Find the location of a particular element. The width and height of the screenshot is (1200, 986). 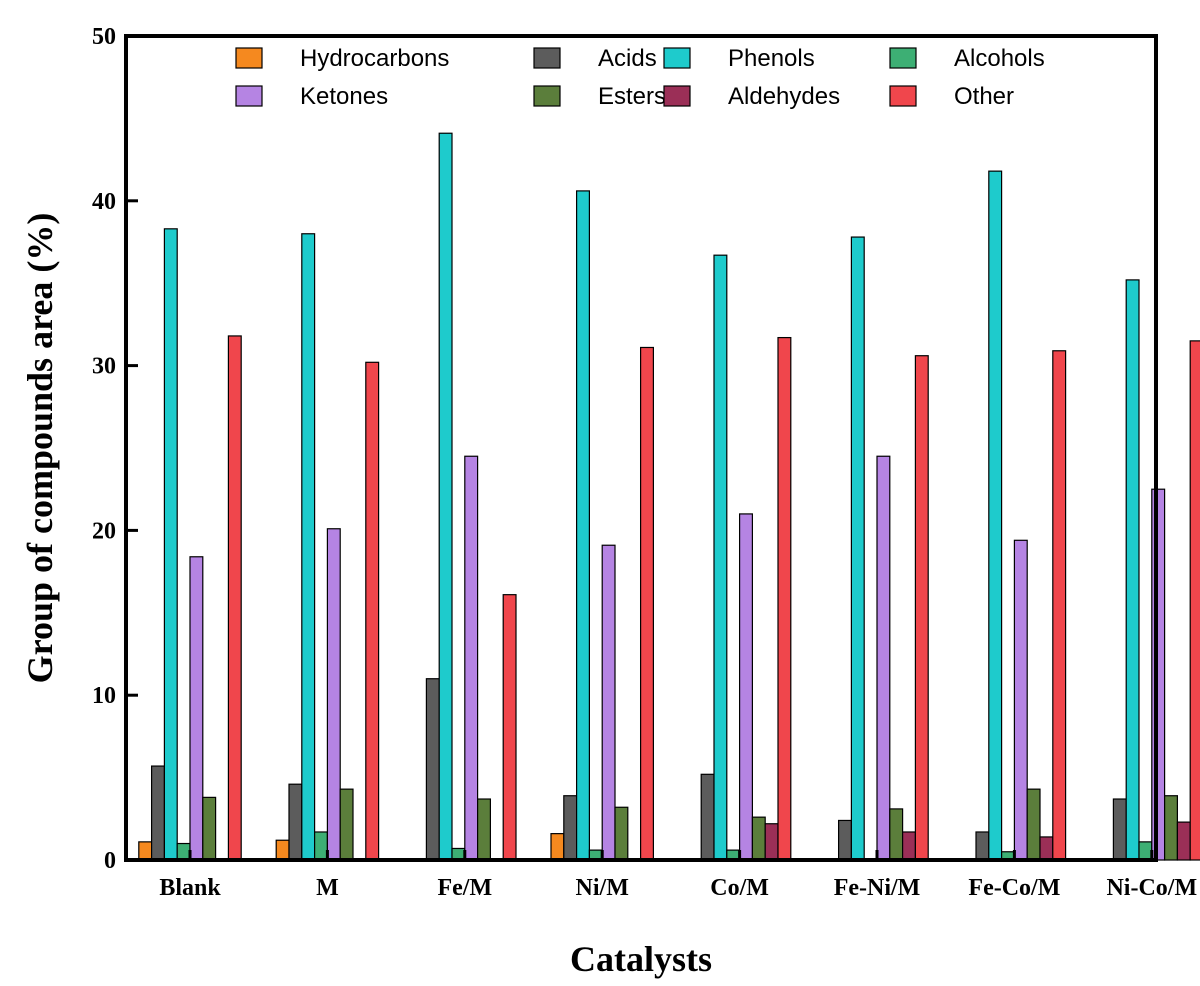

legend-item-ketones: Ketones is located at coordinates (311, 96).